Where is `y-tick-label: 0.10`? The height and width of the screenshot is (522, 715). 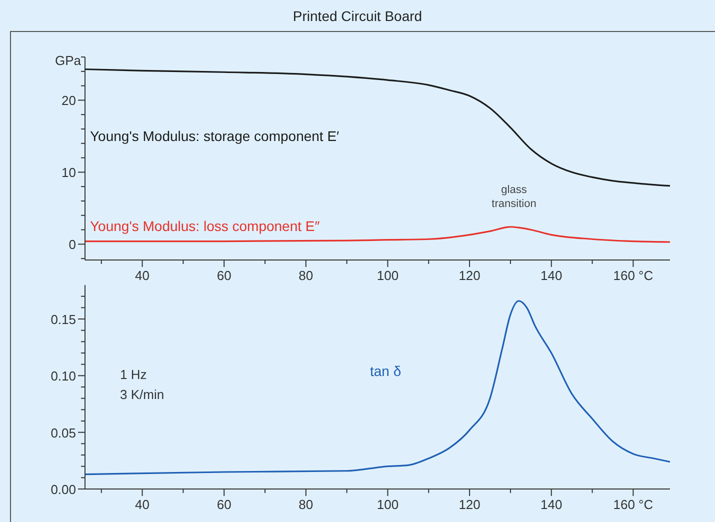 y-tick-label: 0.10 is located at coordinates (63, 376).